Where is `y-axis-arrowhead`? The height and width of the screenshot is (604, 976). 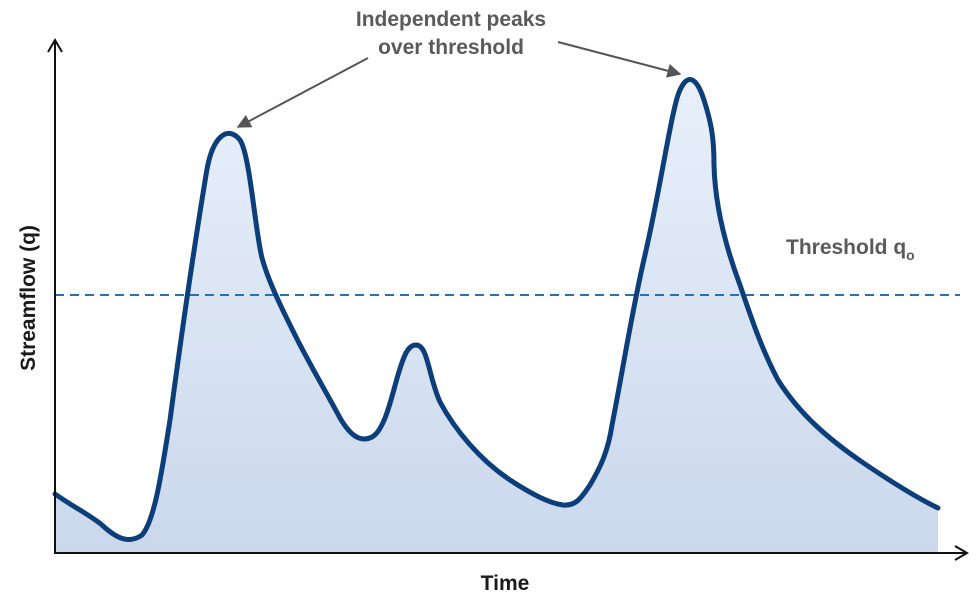 y-axis-arrowhead is located at coordinates (55, 45).